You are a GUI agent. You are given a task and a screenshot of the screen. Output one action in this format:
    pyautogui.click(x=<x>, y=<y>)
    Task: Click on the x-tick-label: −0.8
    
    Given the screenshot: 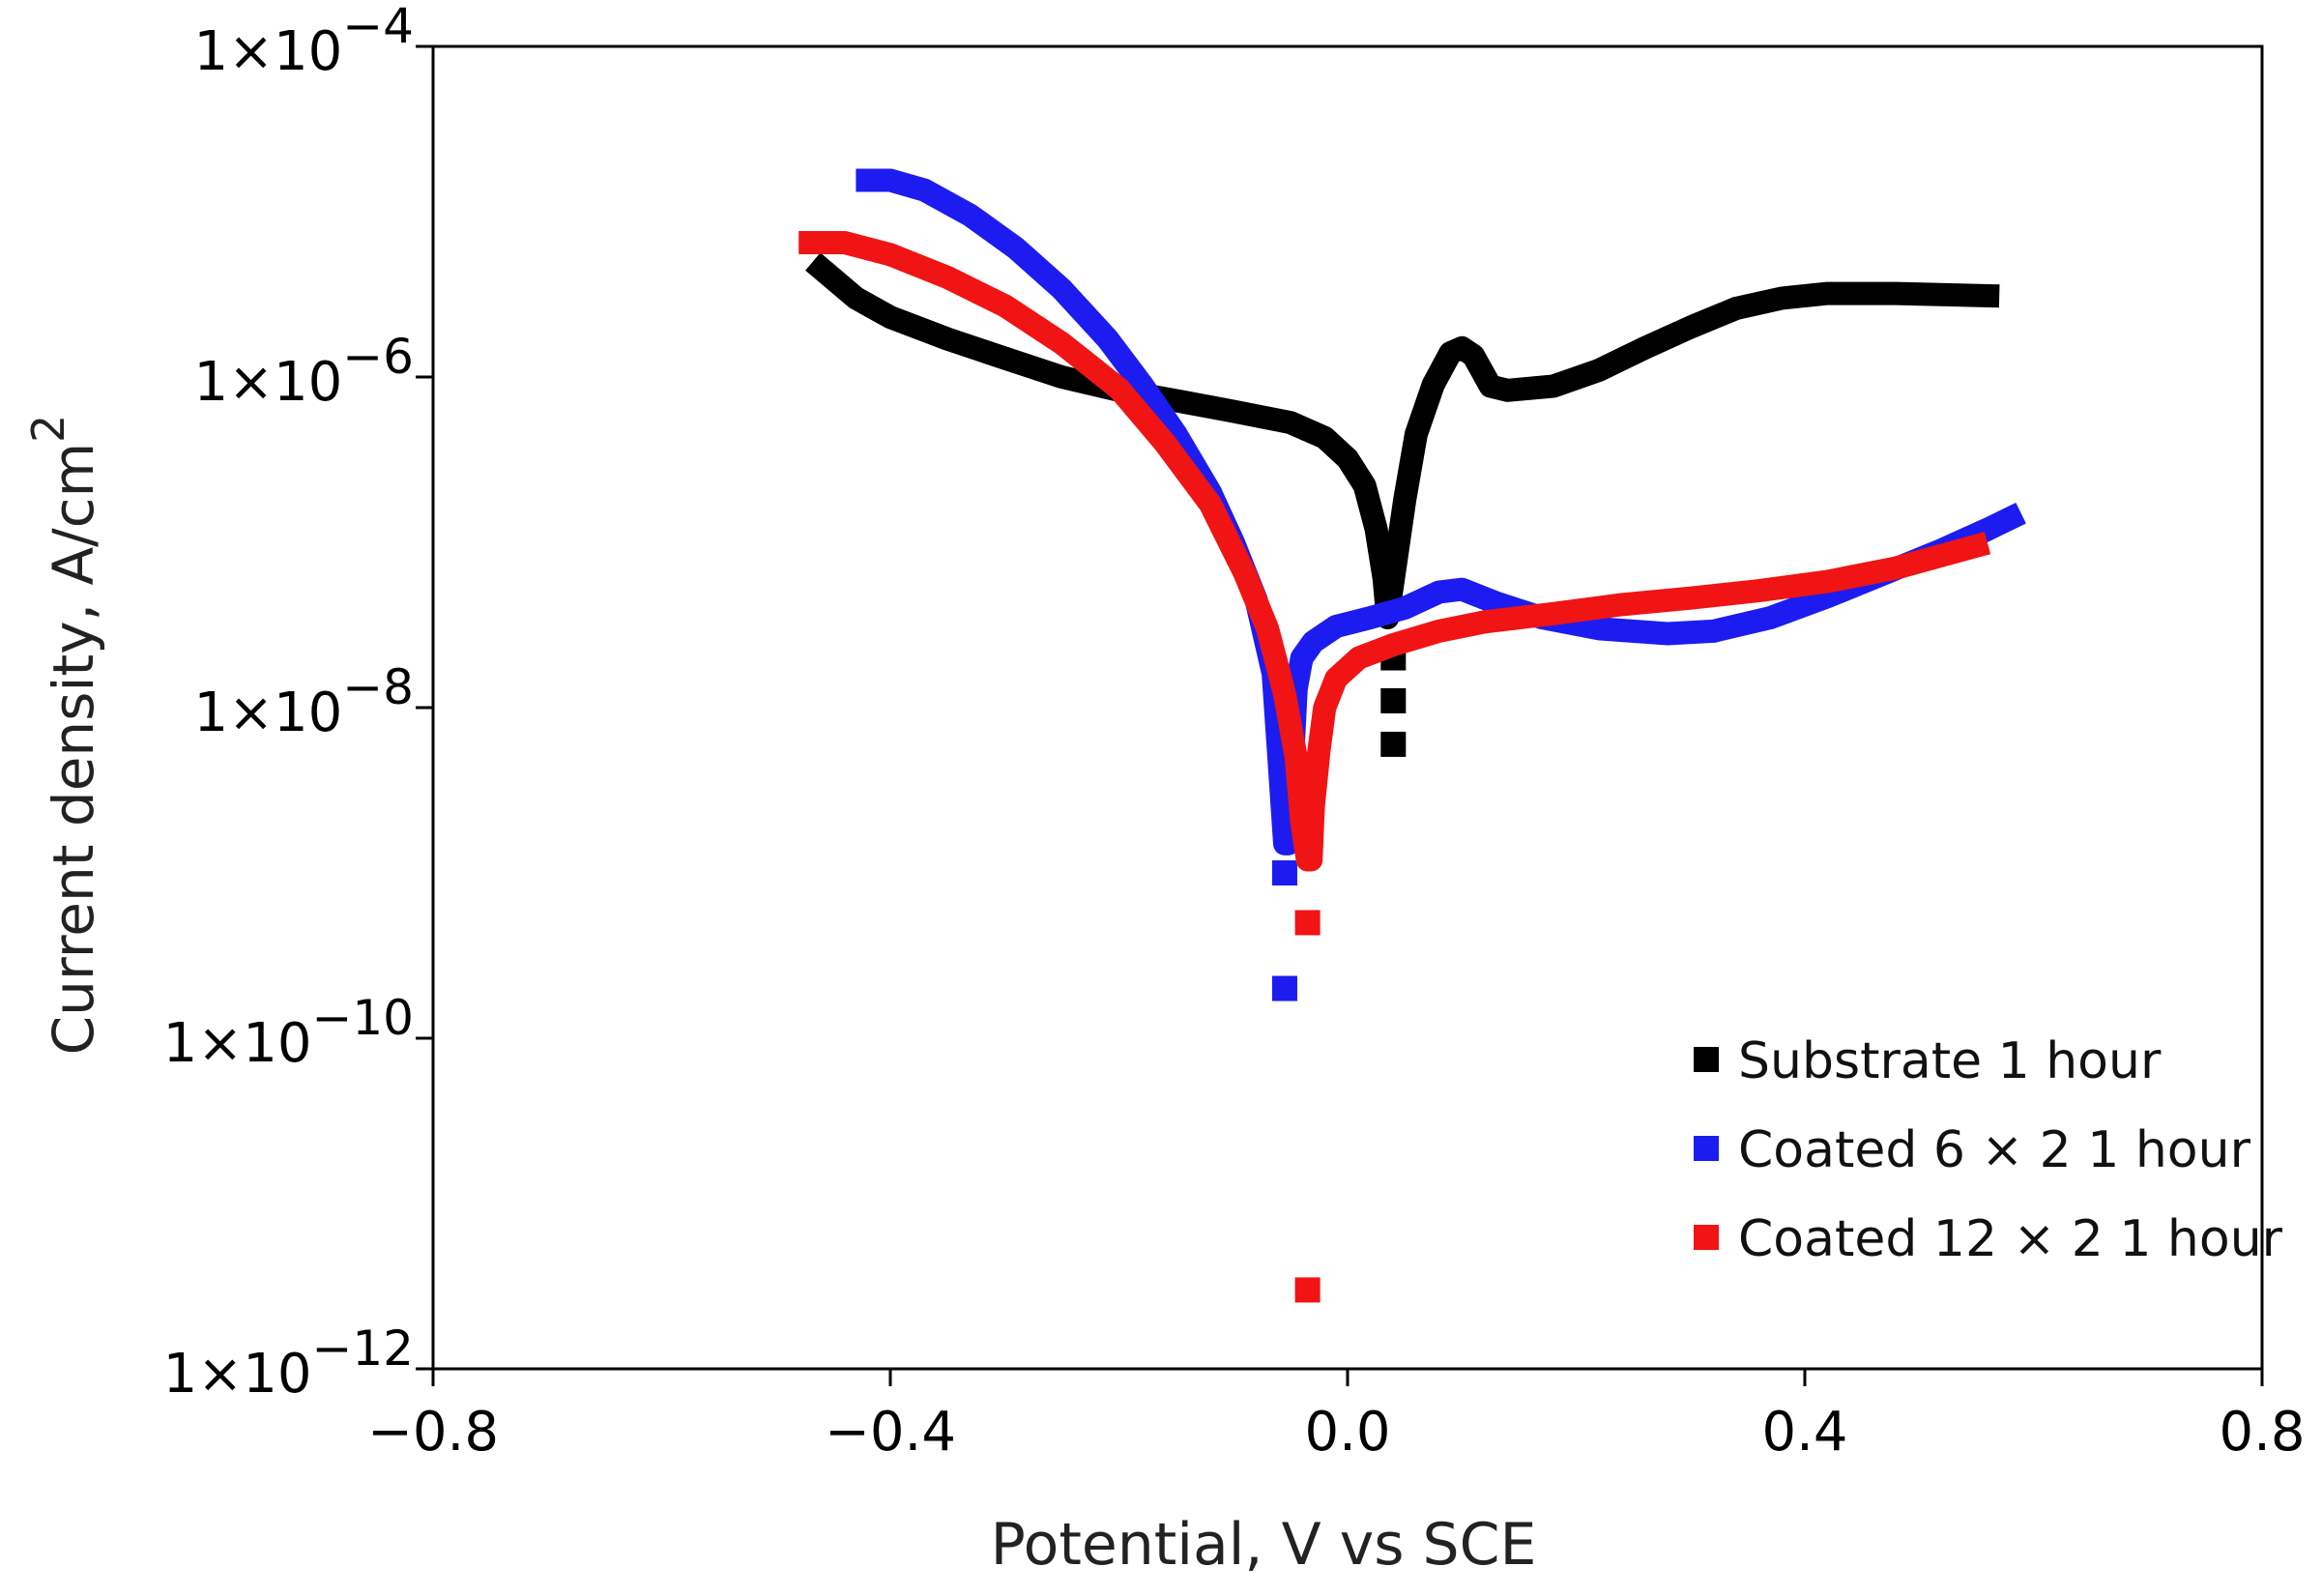 What is the action you would take?
    pyautogui.click(x=433, y=1432)
    